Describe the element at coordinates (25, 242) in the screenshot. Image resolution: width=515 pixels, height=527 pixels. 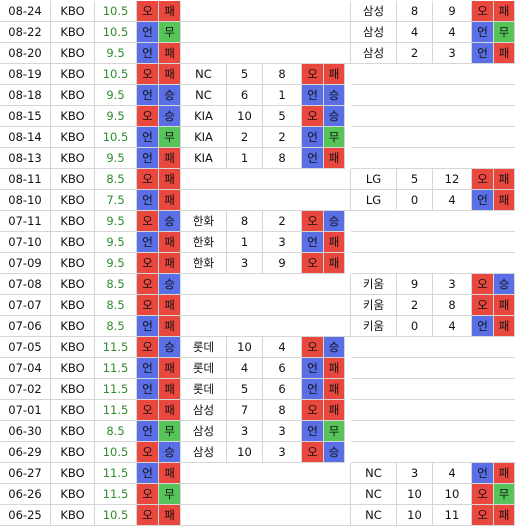
I see `date: 07-10` at that location.